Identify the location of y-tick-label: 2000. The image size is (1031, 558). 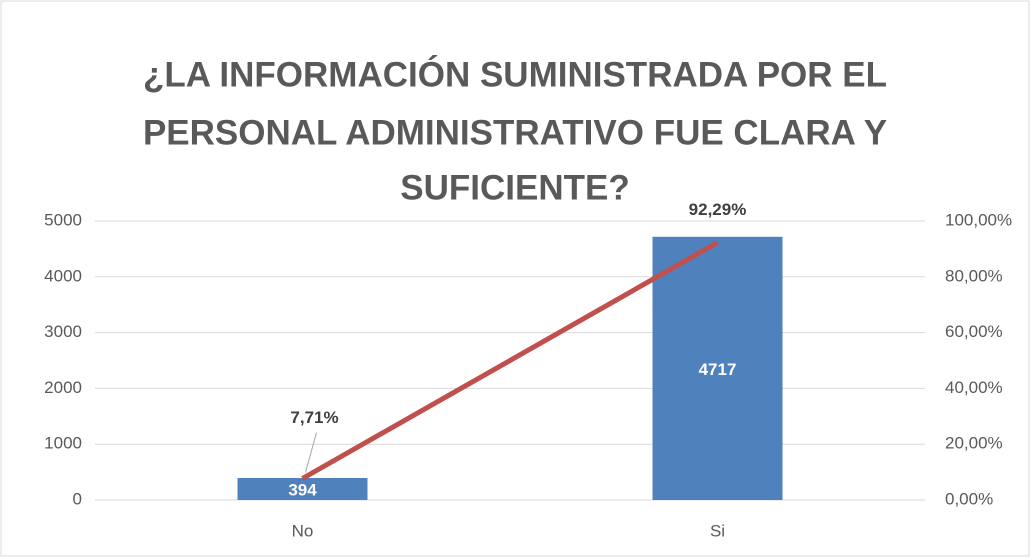
(63, 387).